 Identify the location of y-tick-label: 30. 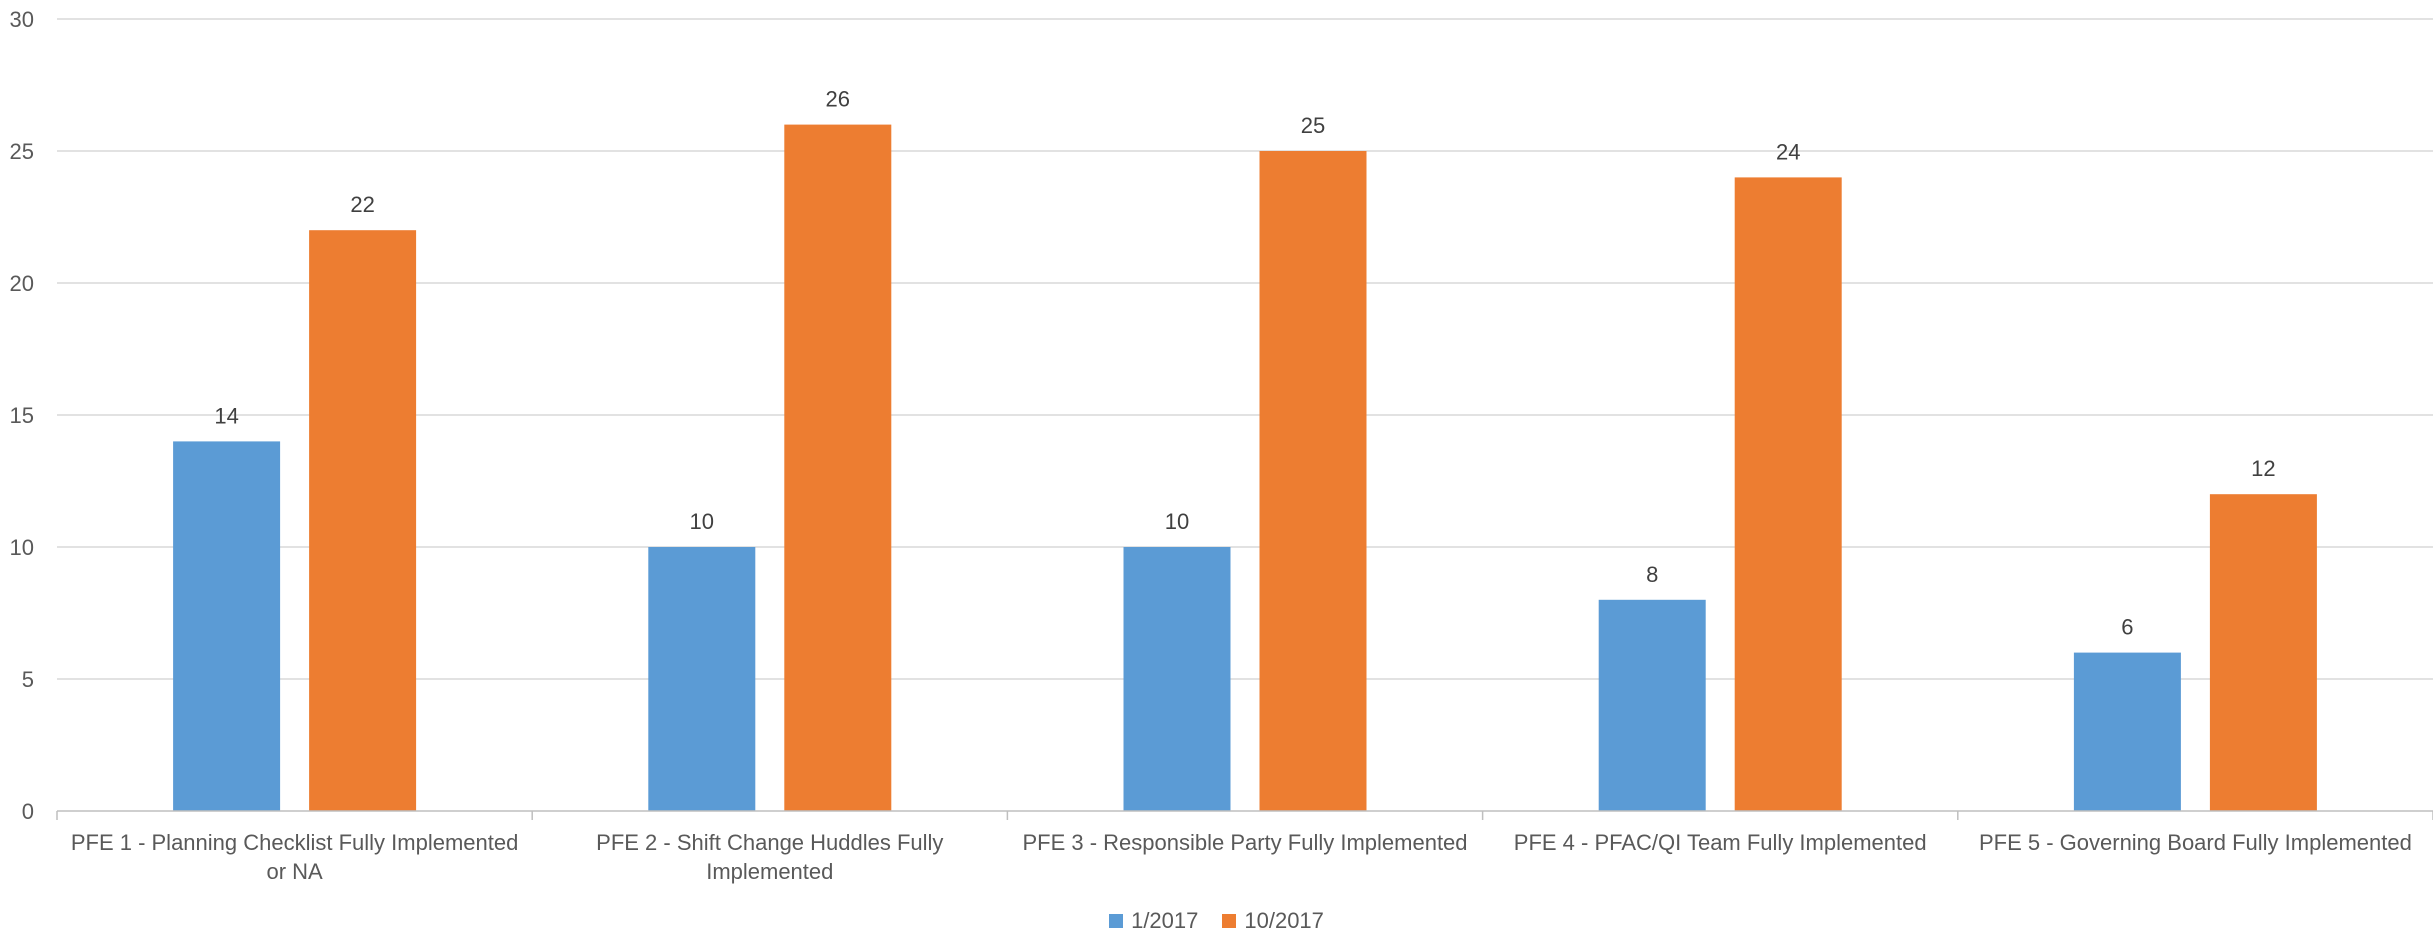
(22, 19).